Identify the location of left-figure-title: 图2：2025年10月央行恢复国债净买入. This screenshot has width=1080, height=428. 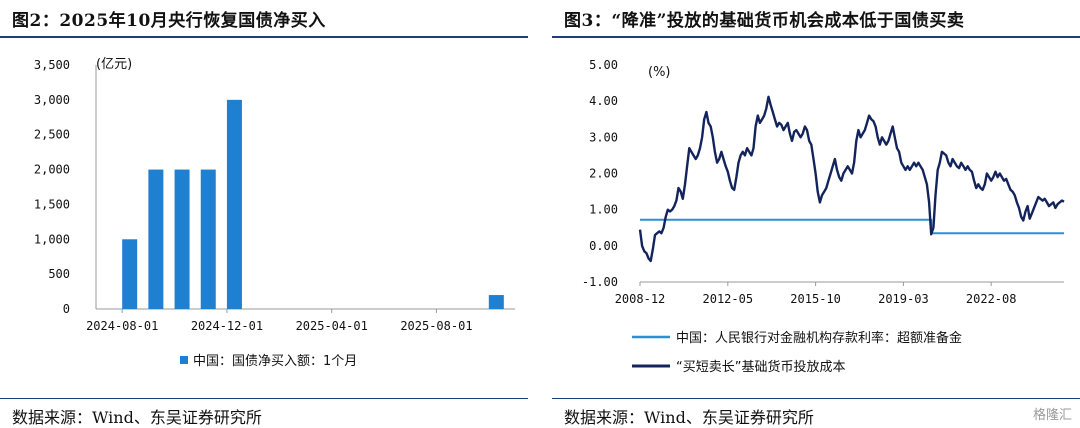
(169, 21).